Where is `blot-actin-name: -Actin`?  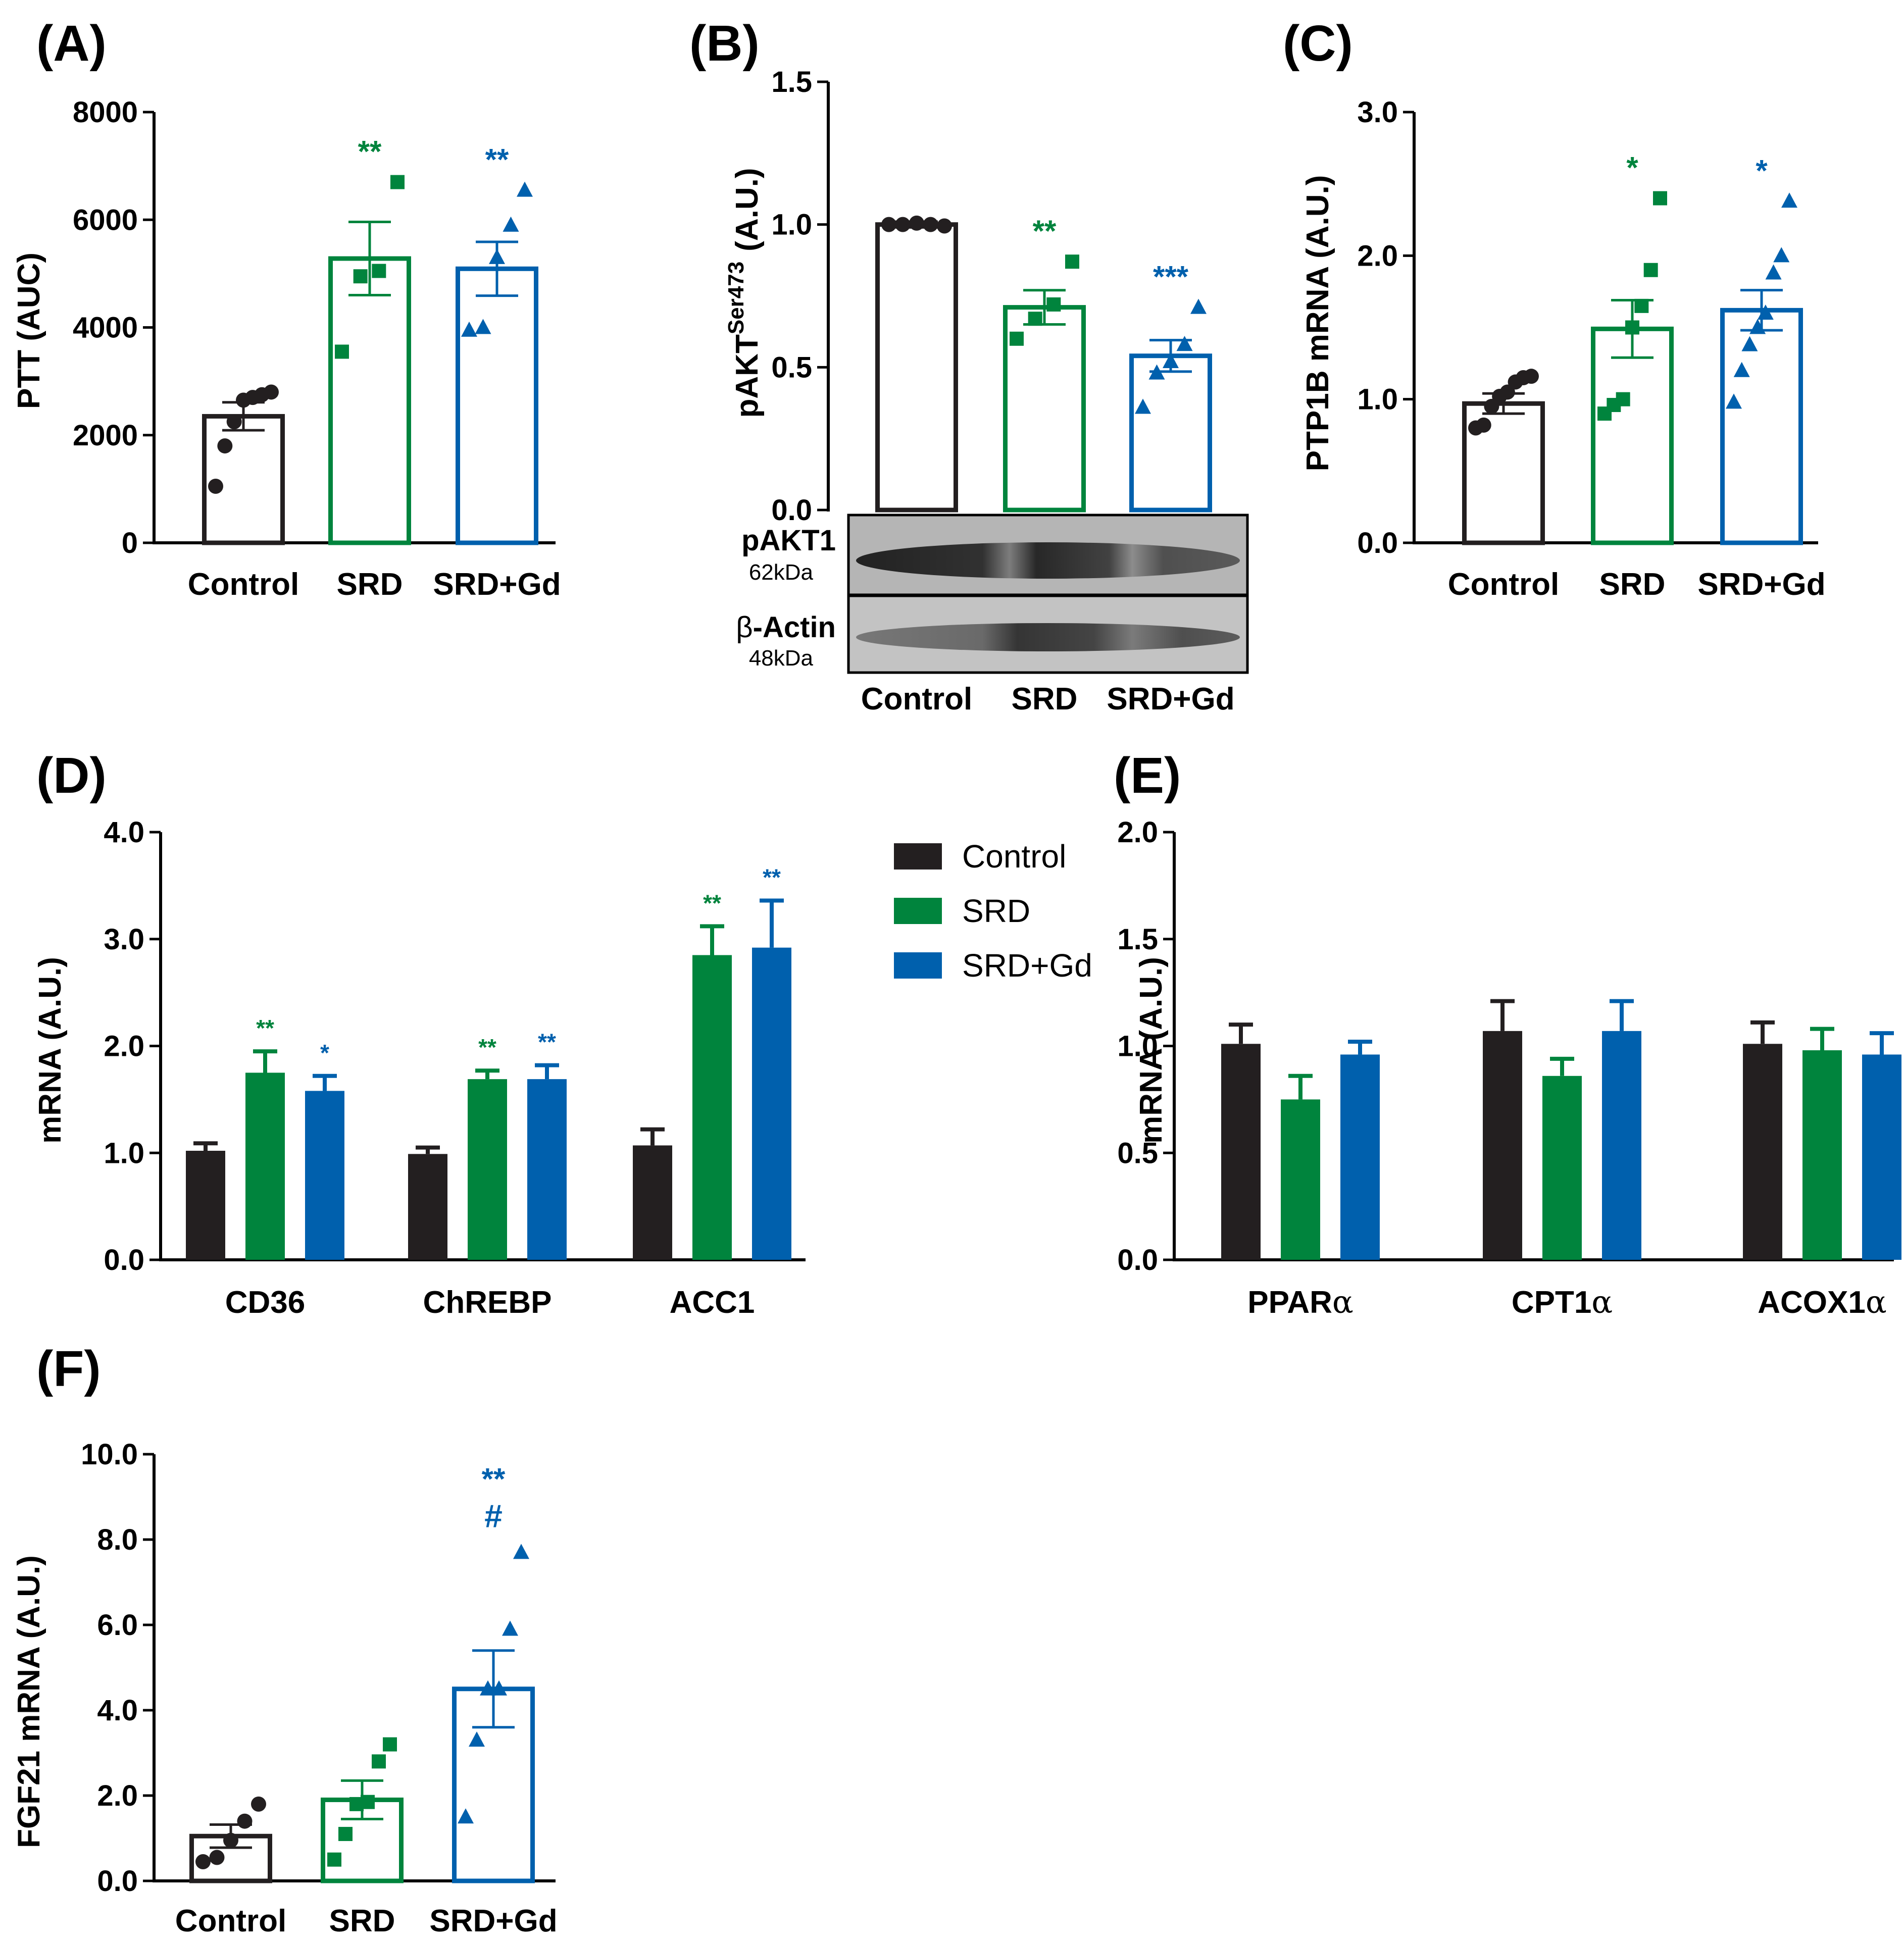
blot-actin-name: -Actin is located at coordinates (795, 627).